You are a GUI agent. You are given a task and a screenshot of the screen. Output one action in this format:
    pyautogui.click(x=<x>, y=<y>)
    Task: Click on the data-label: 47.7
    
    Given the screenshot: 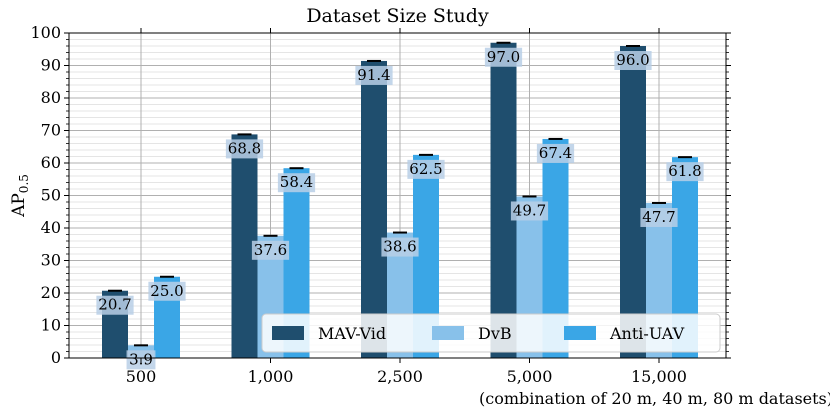 What is the action you would take?
    pyautogui.click(x=658, y=217)
    